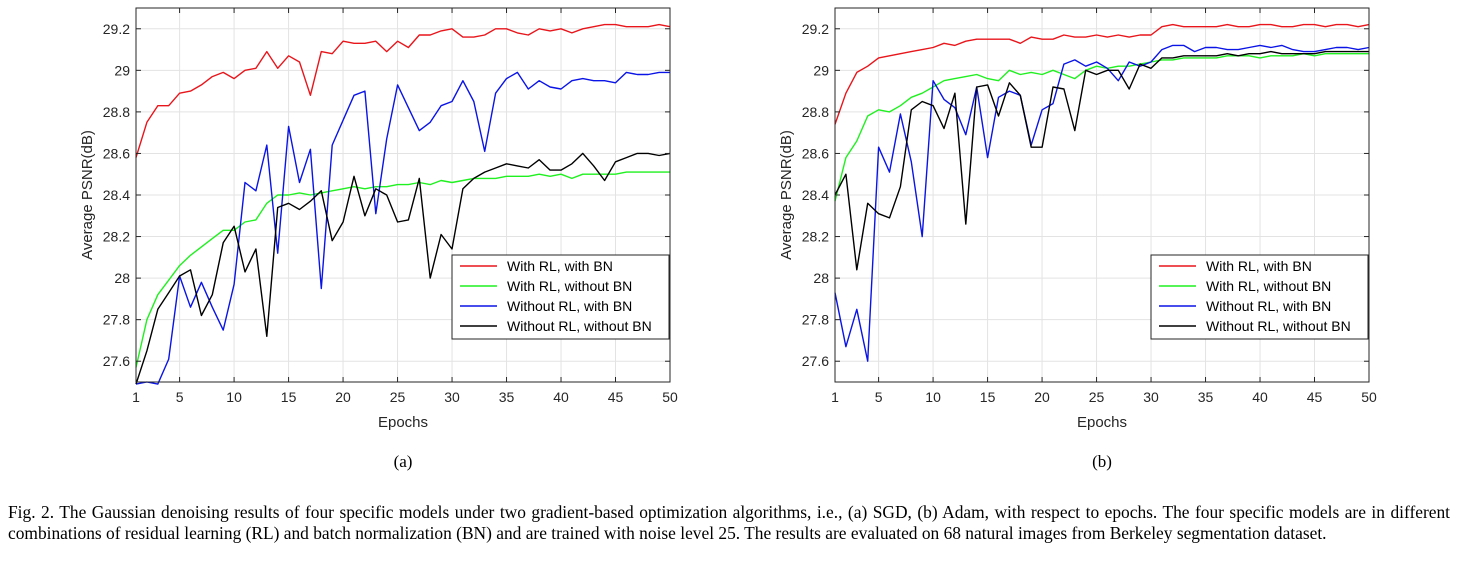 The height and width of the screenshot is (585, 1460). I want to click on panel-subtitle: (a), so click(403, 461).